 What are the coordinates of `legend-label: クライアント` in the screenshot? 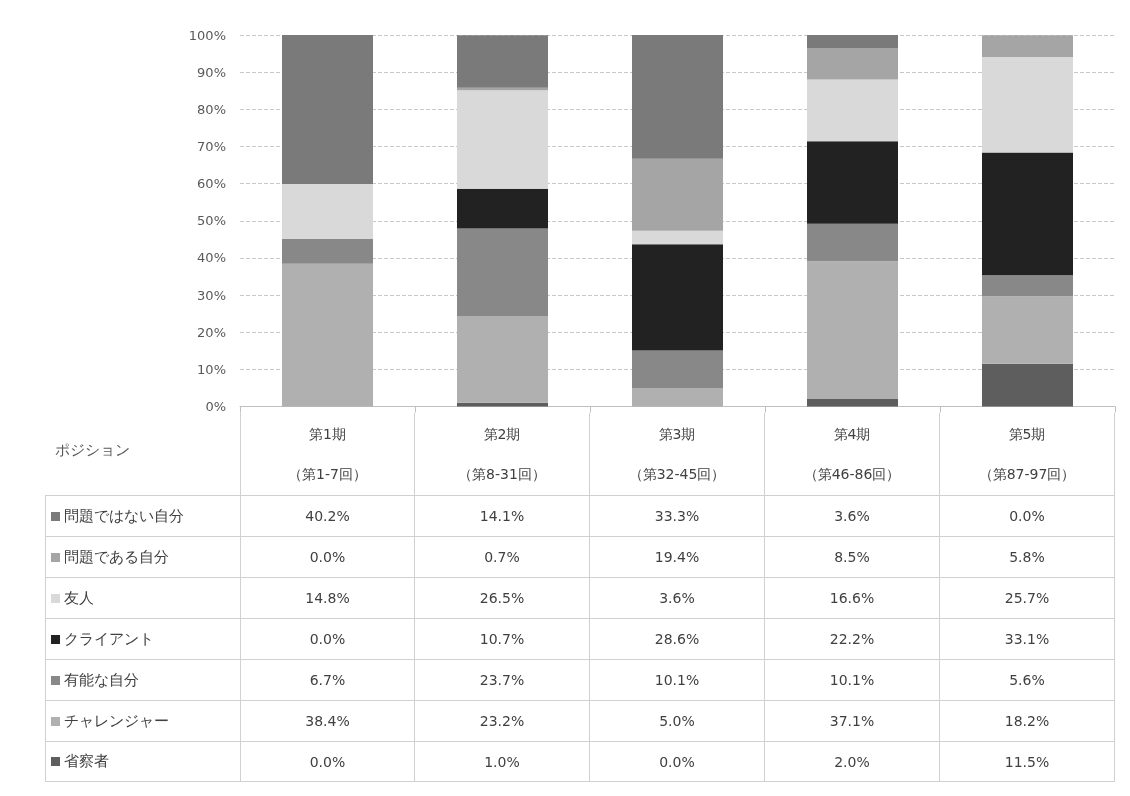 It's located at (109, 639).